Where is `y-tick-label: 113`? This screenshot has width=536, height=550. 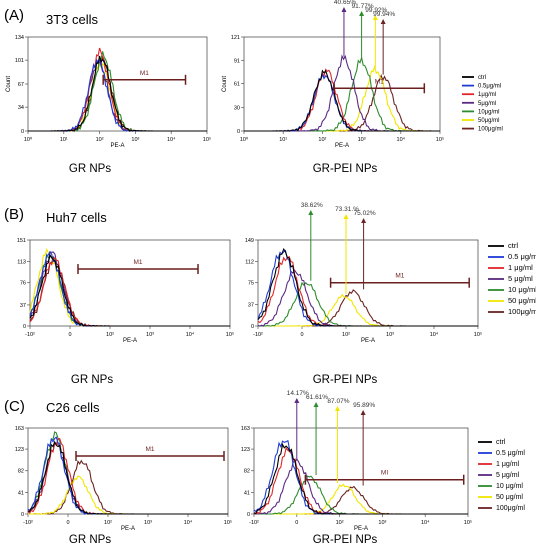
y-tick-label: 113 is located at coordinates (21, 263).